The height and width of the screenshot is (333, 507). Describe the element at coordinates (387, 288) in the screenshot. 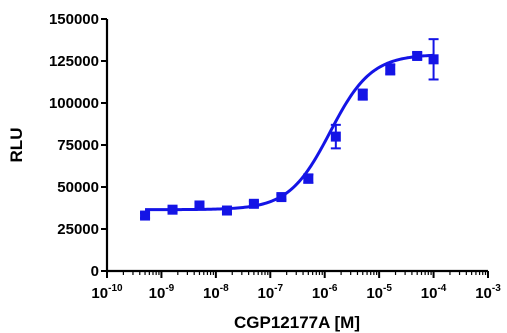

I see `x-tick-exponent: -5` at that location.